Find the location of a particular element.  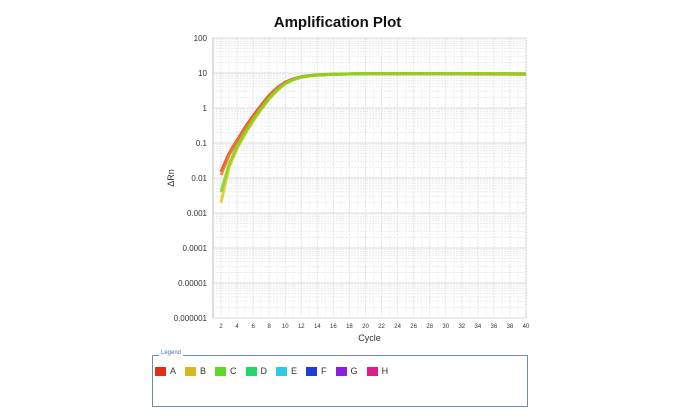

chart-title: Amplification Plot is located at coordinates (337, 22).